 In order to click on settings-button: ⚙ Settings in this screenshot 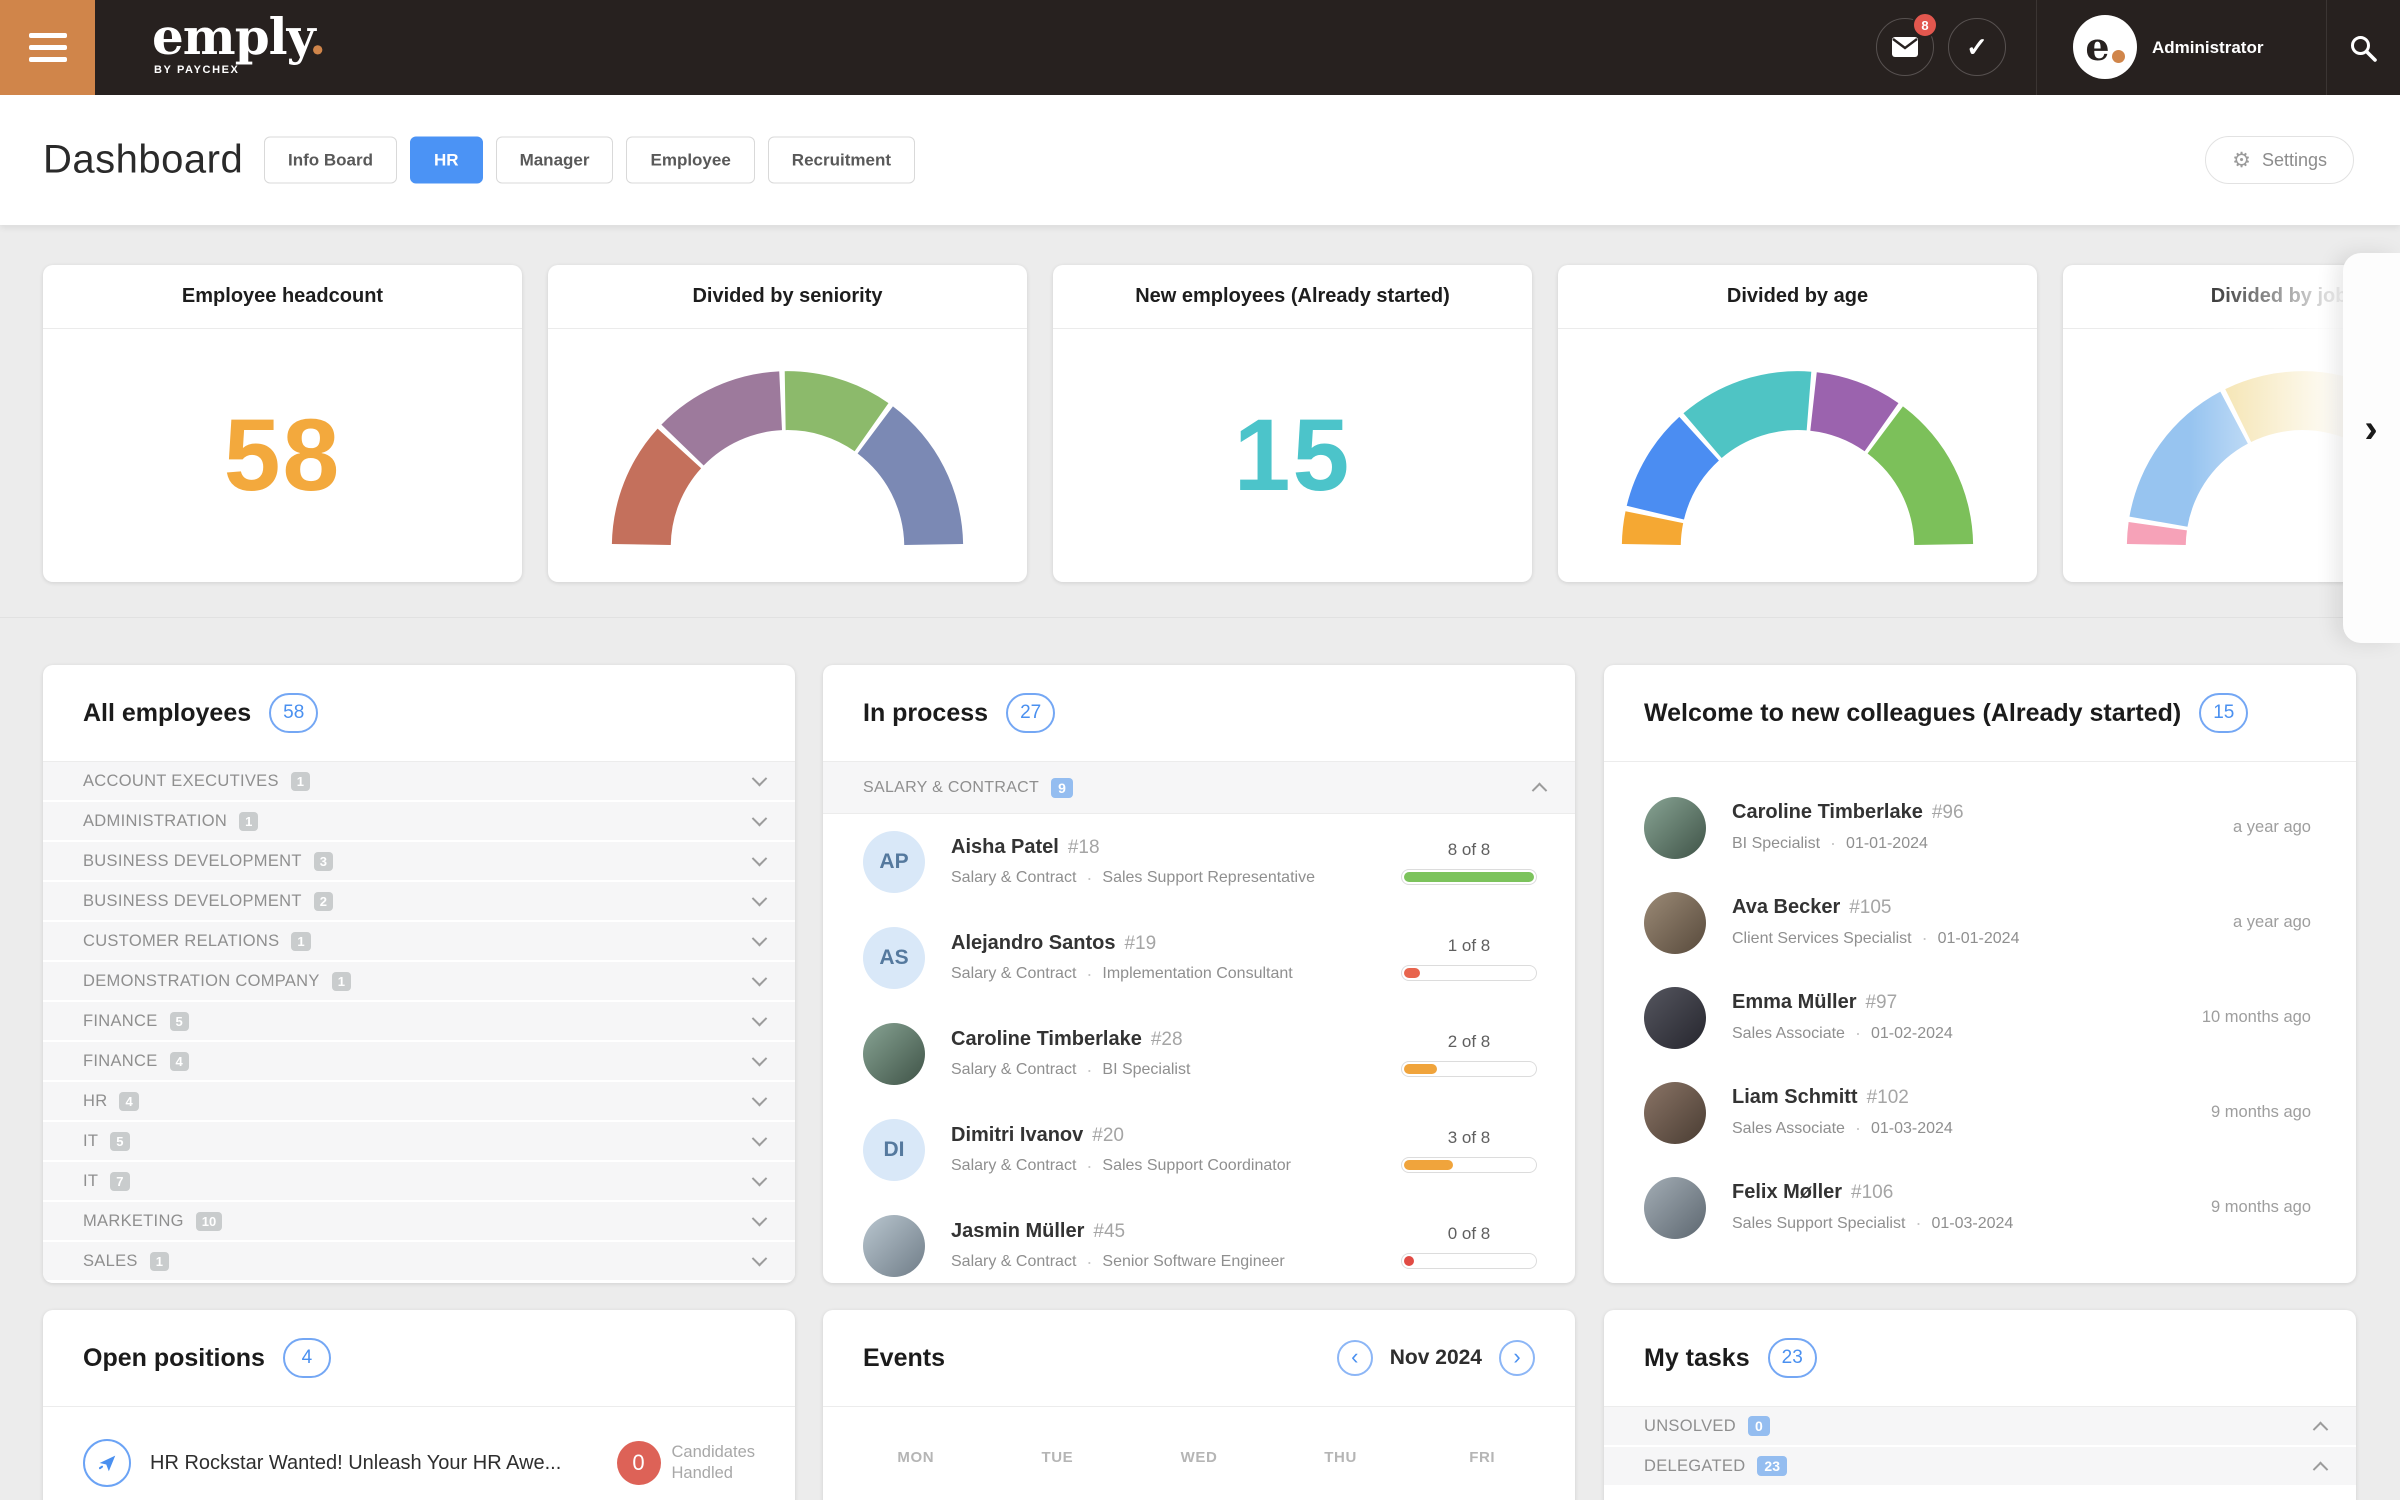, I will do `click(2279, 160)`.